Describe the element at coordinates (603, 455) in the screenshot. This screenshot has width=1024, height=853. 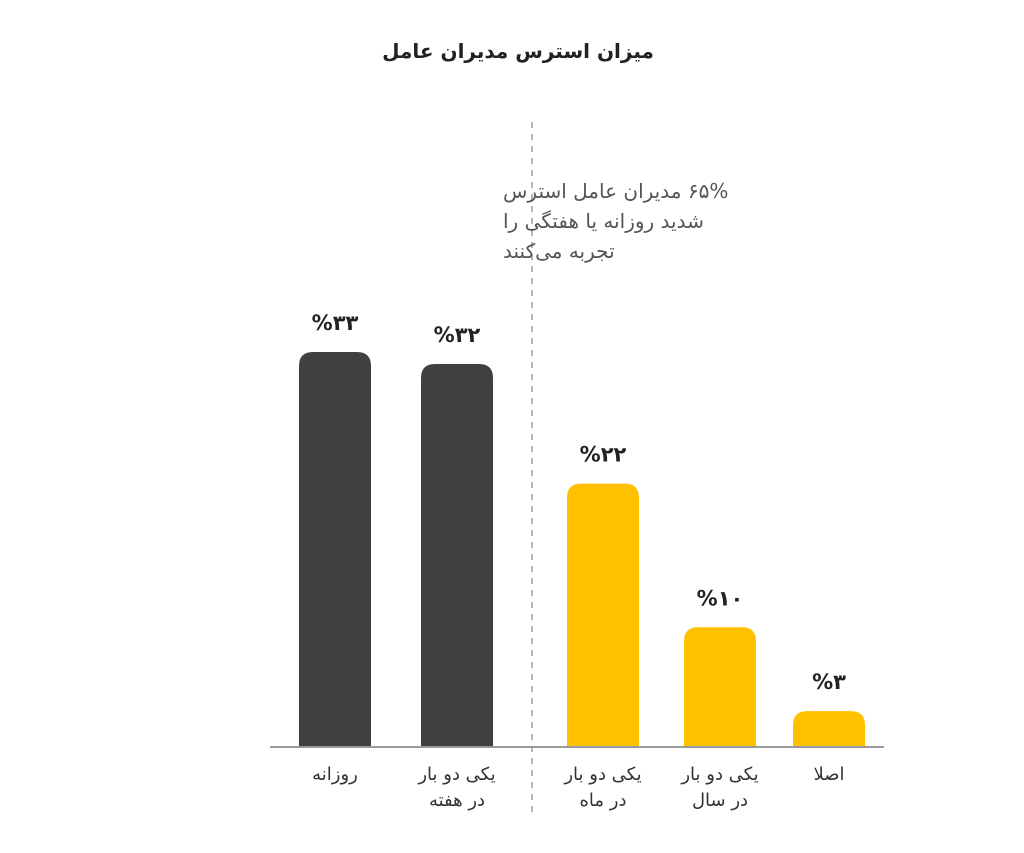
I see `value-label-3: %۲۲` at that location.